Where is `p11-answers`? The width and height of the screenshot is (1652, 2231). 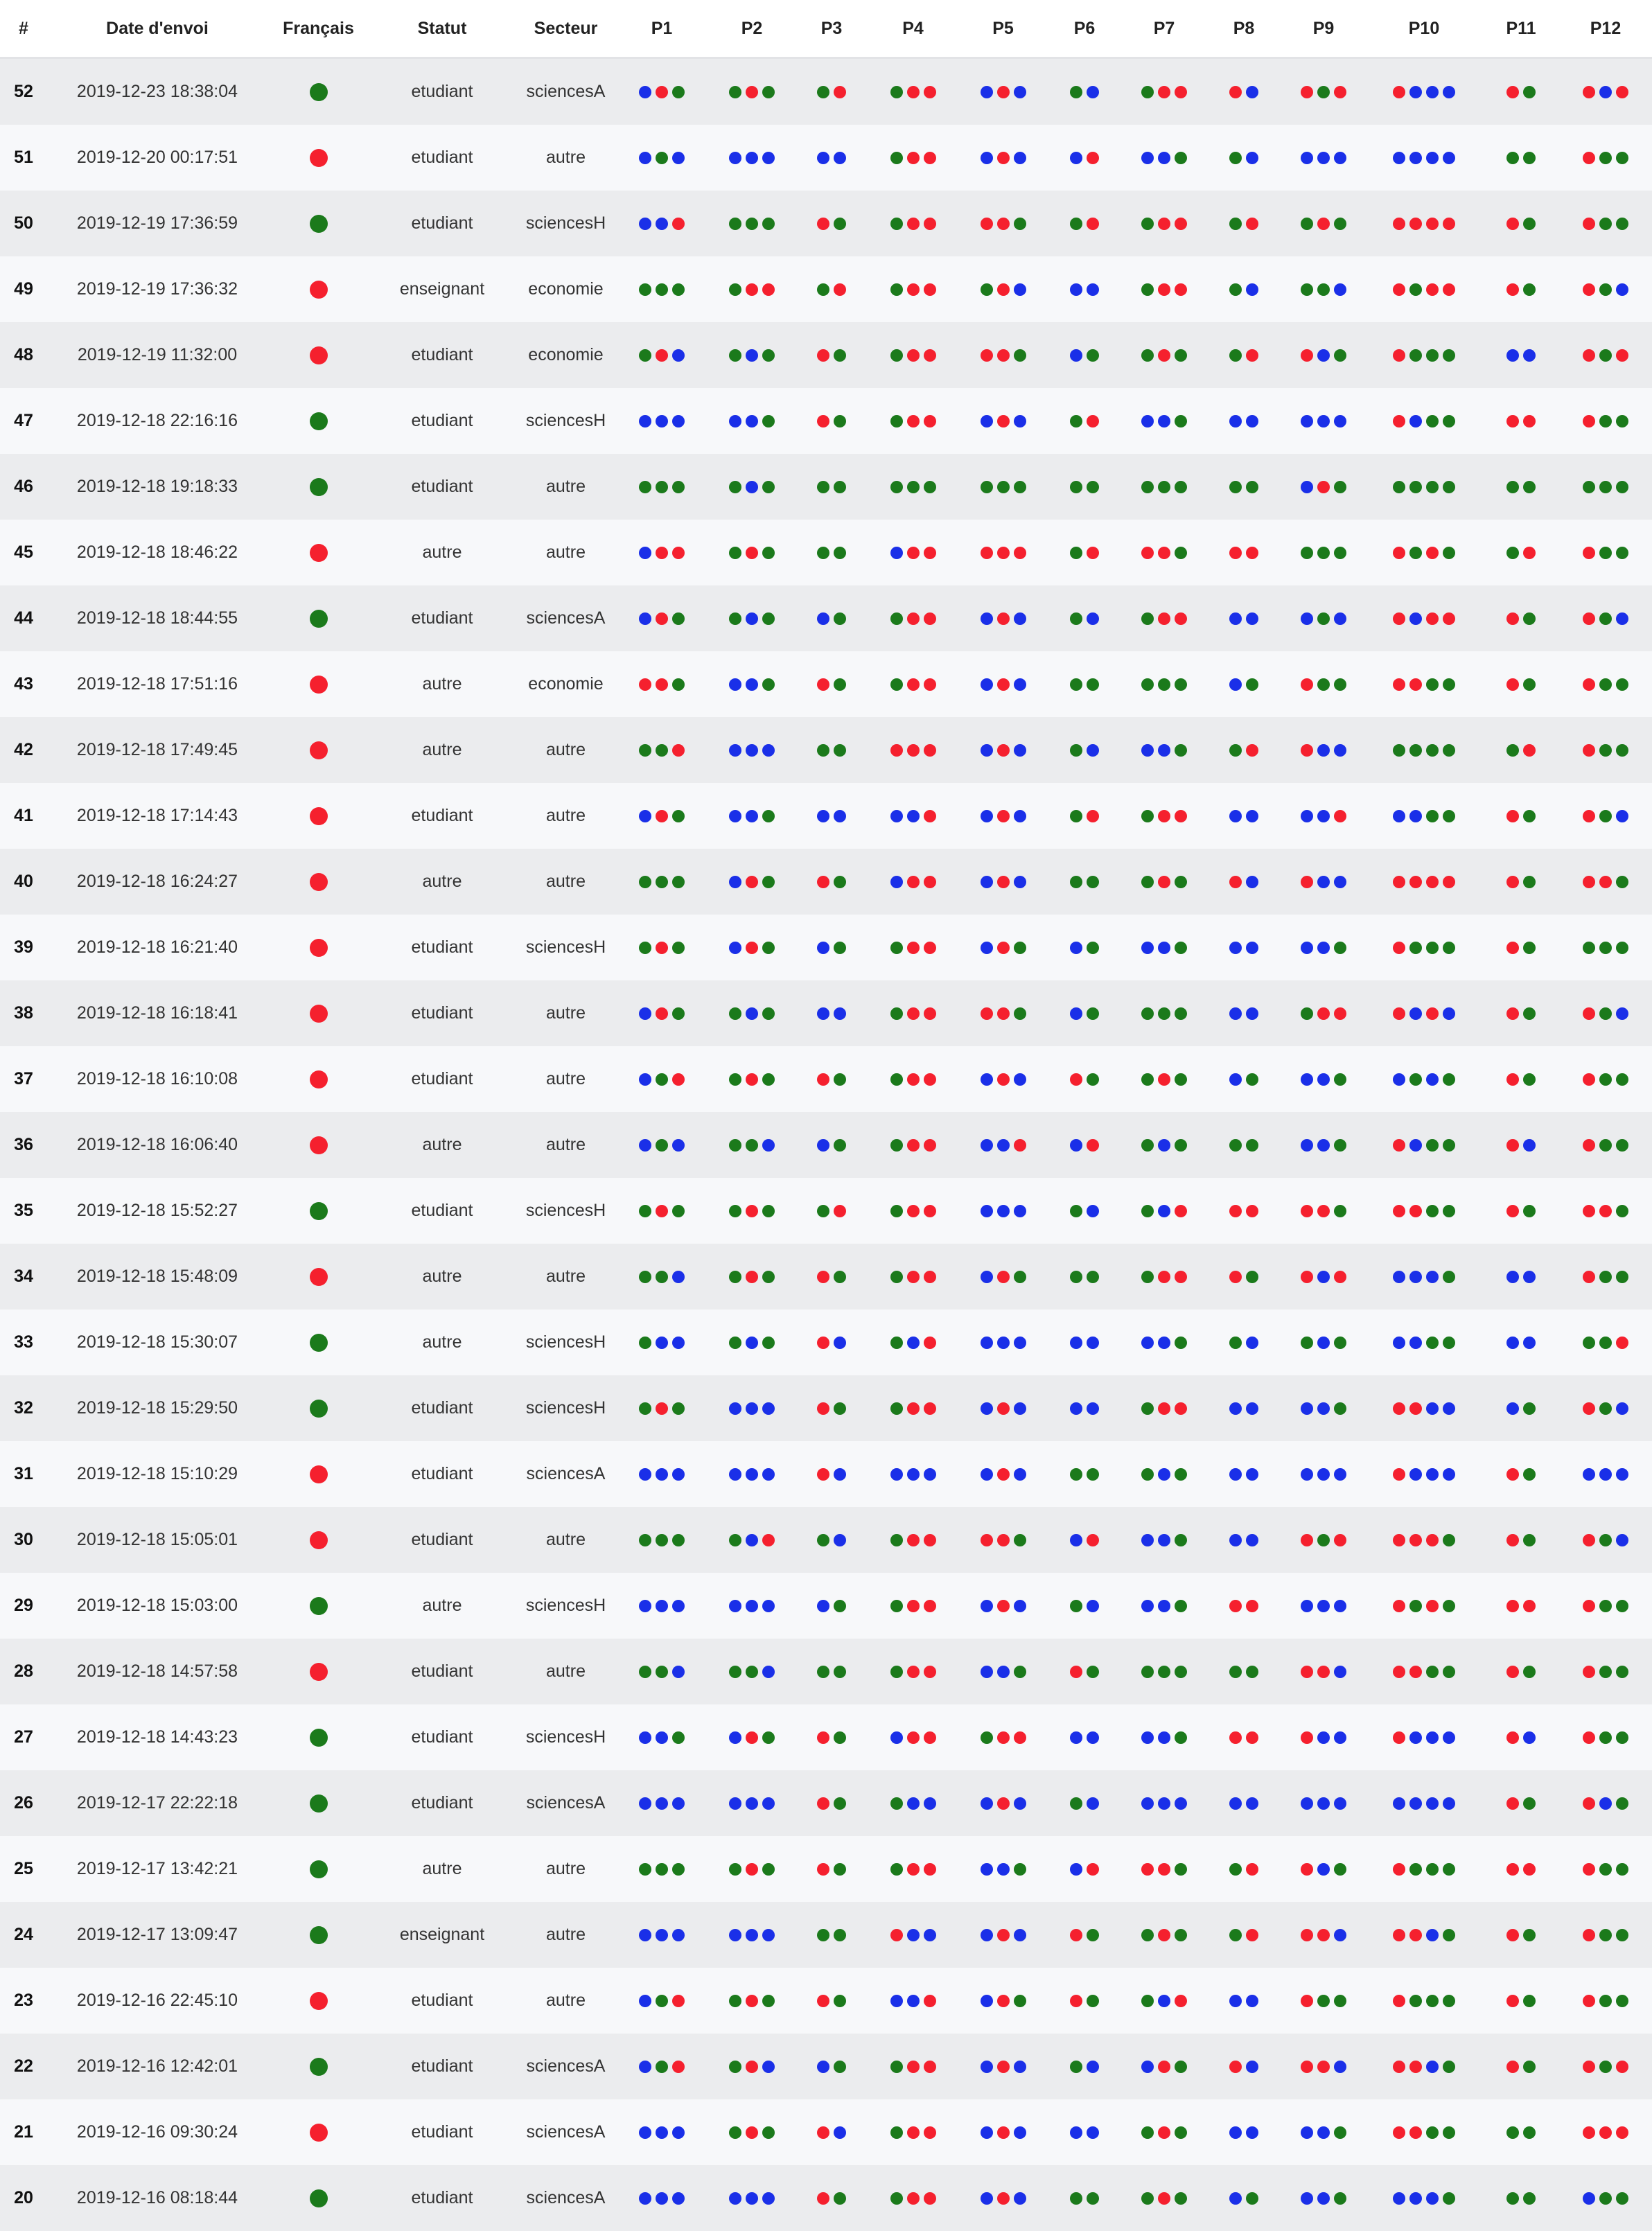 p11-answers is located at coordinates (1521, 1211).